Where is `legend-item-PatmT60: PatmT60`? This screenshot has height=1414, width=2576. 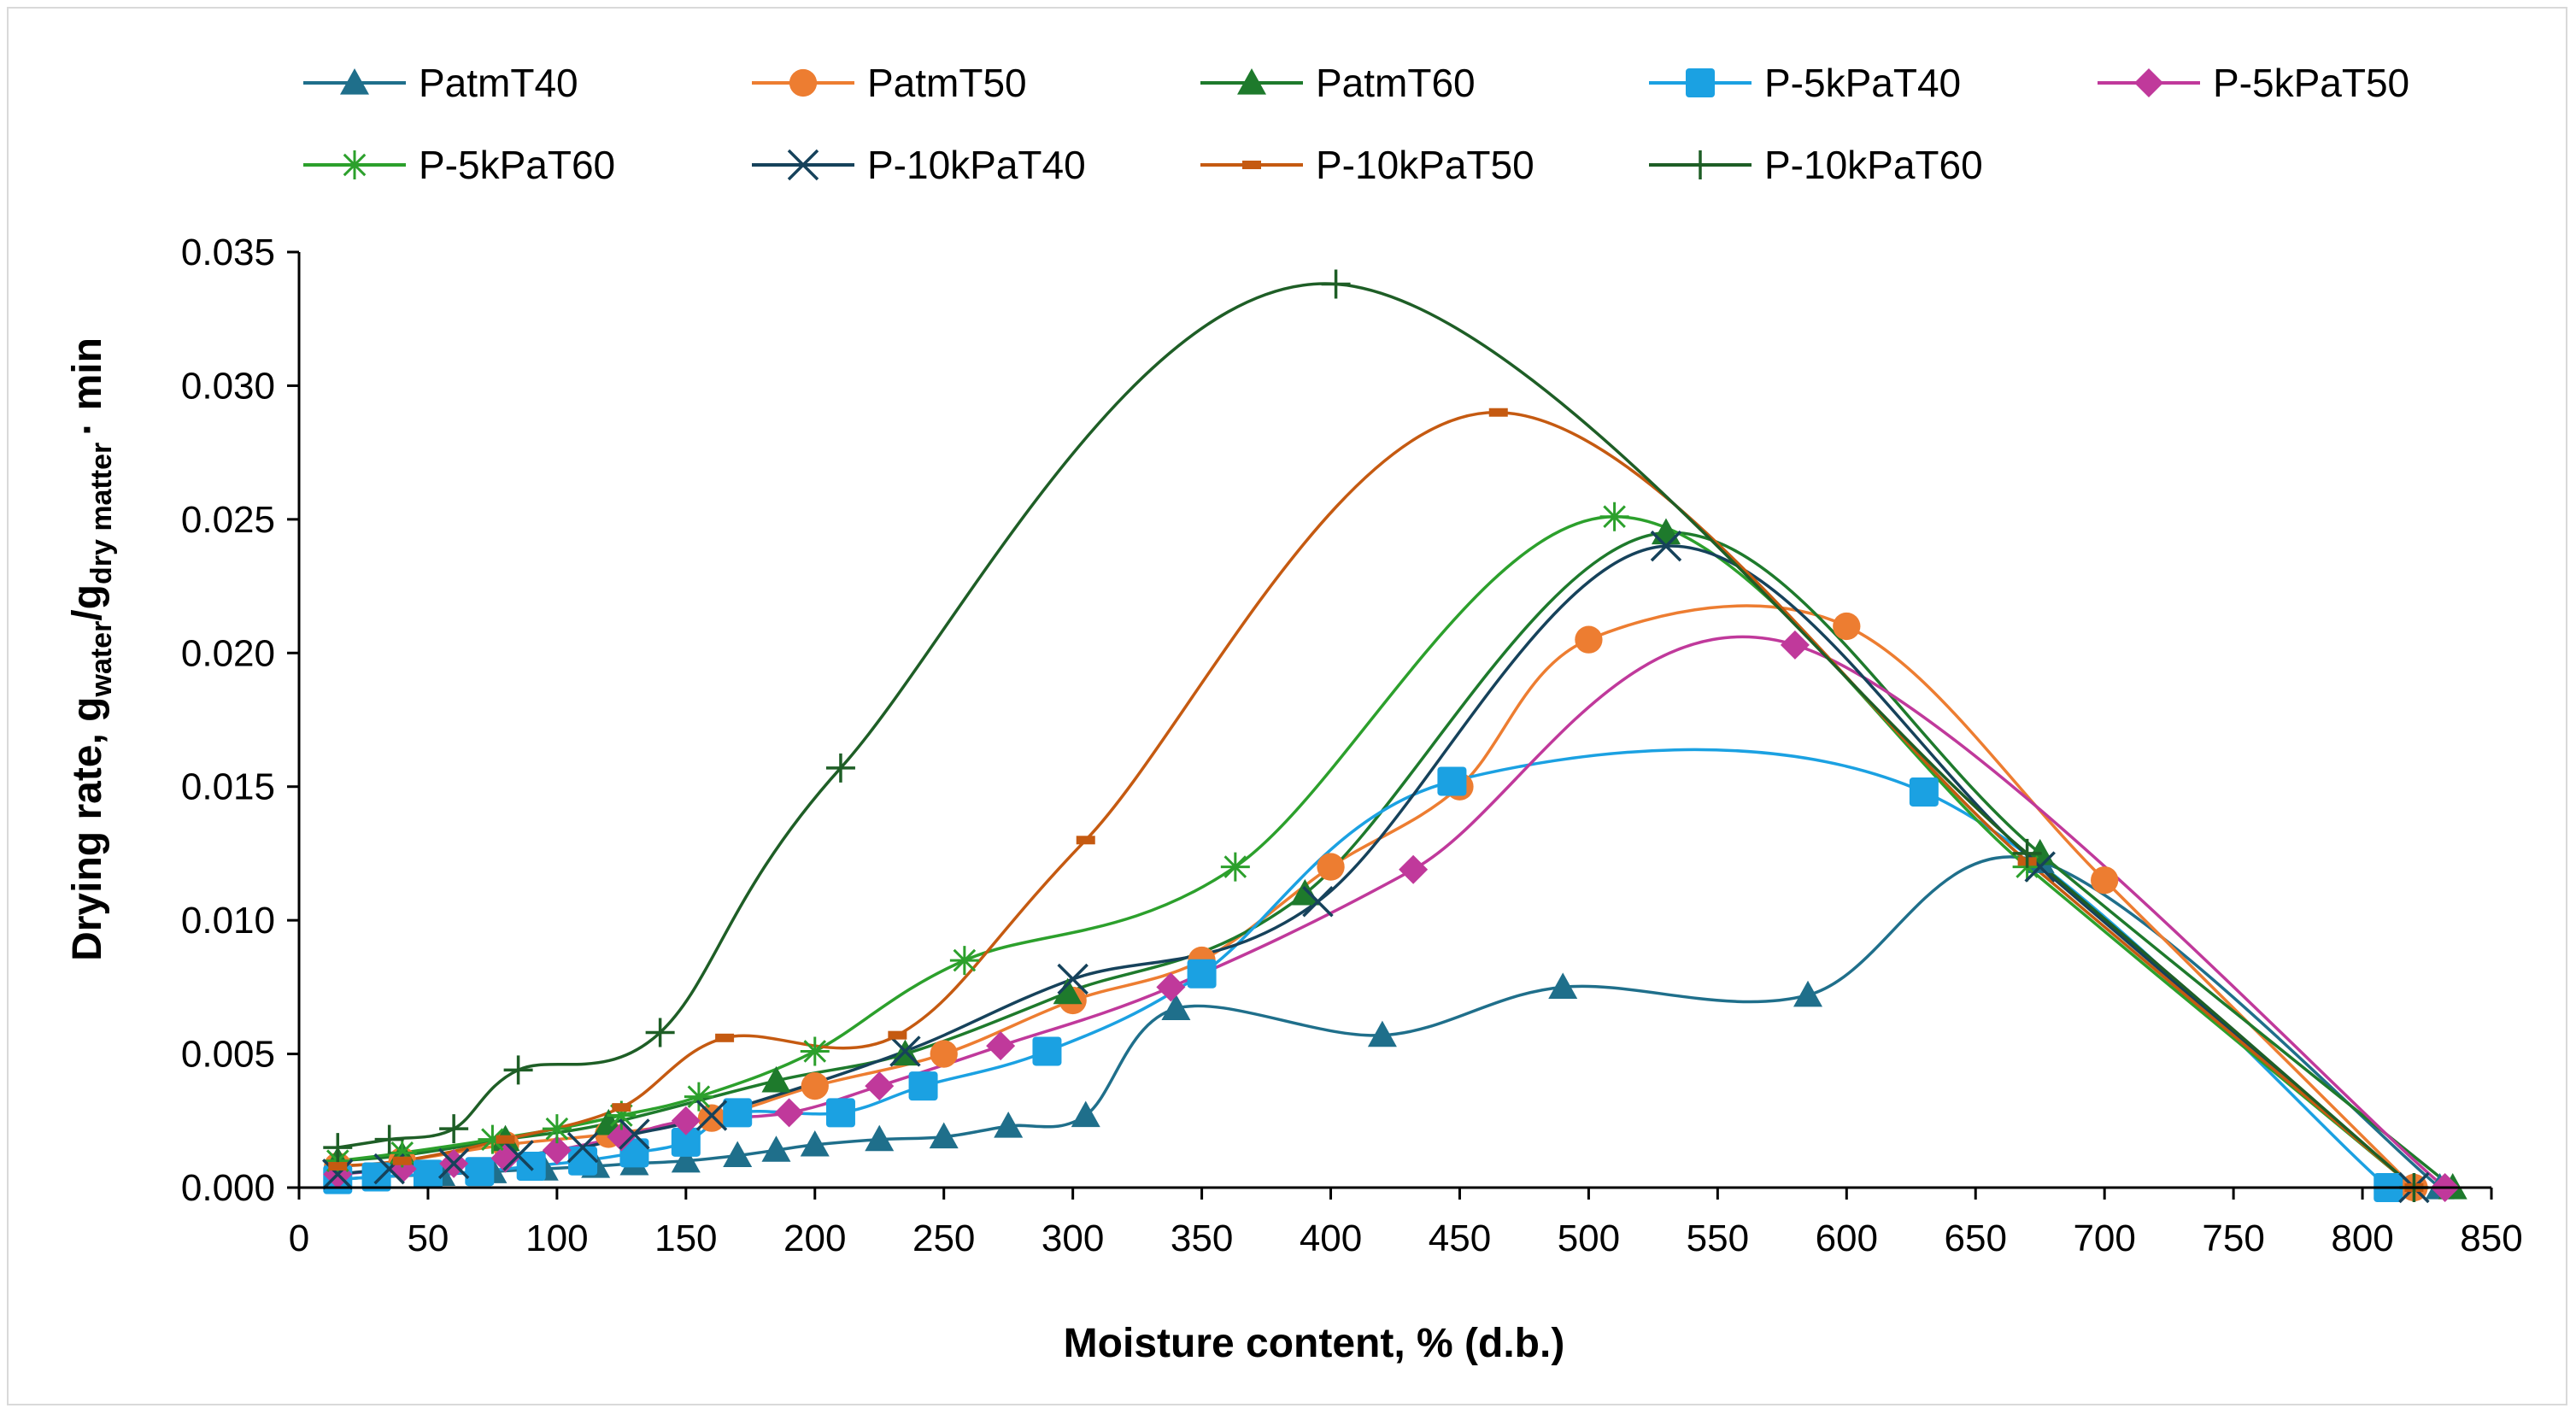
legend-item-PatmT60: PatmT60 is located at coordinates (1338, 83).